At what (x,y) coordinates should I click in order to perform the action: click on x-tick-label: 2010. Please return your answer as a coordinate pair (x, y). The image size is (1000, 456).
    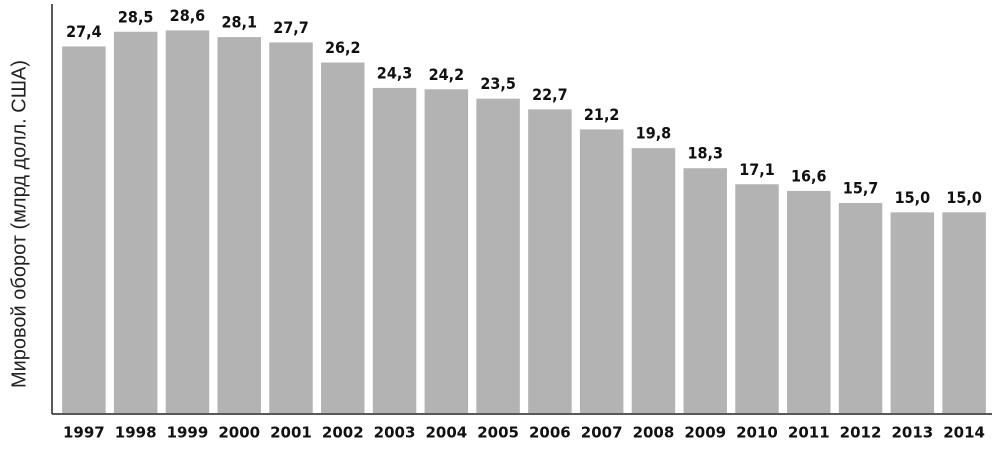
    Looking at the image, I should click on (757, 433).